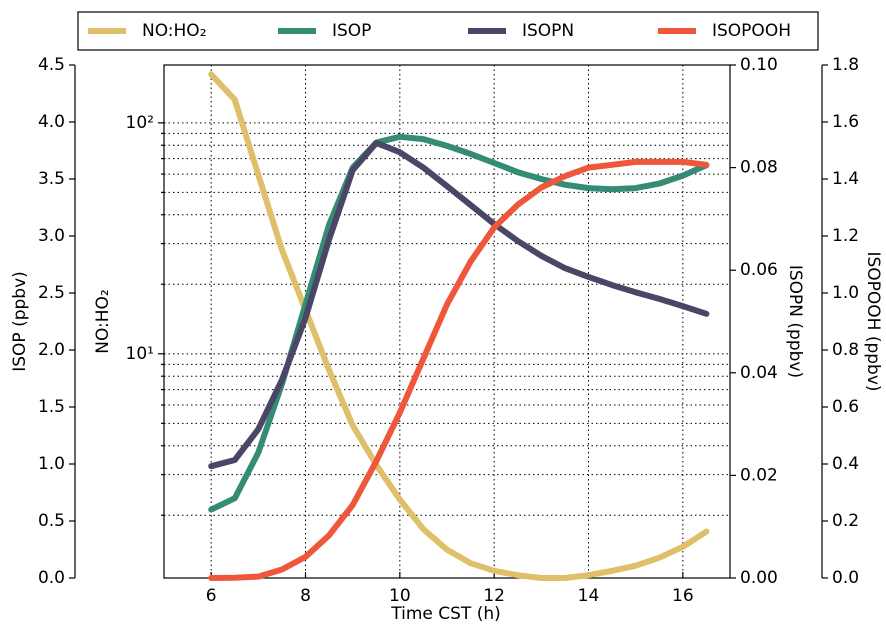  Describe the element at coordinates (759, 270) in the screenshot. I see `y-tick-label: 0.06` at that location.